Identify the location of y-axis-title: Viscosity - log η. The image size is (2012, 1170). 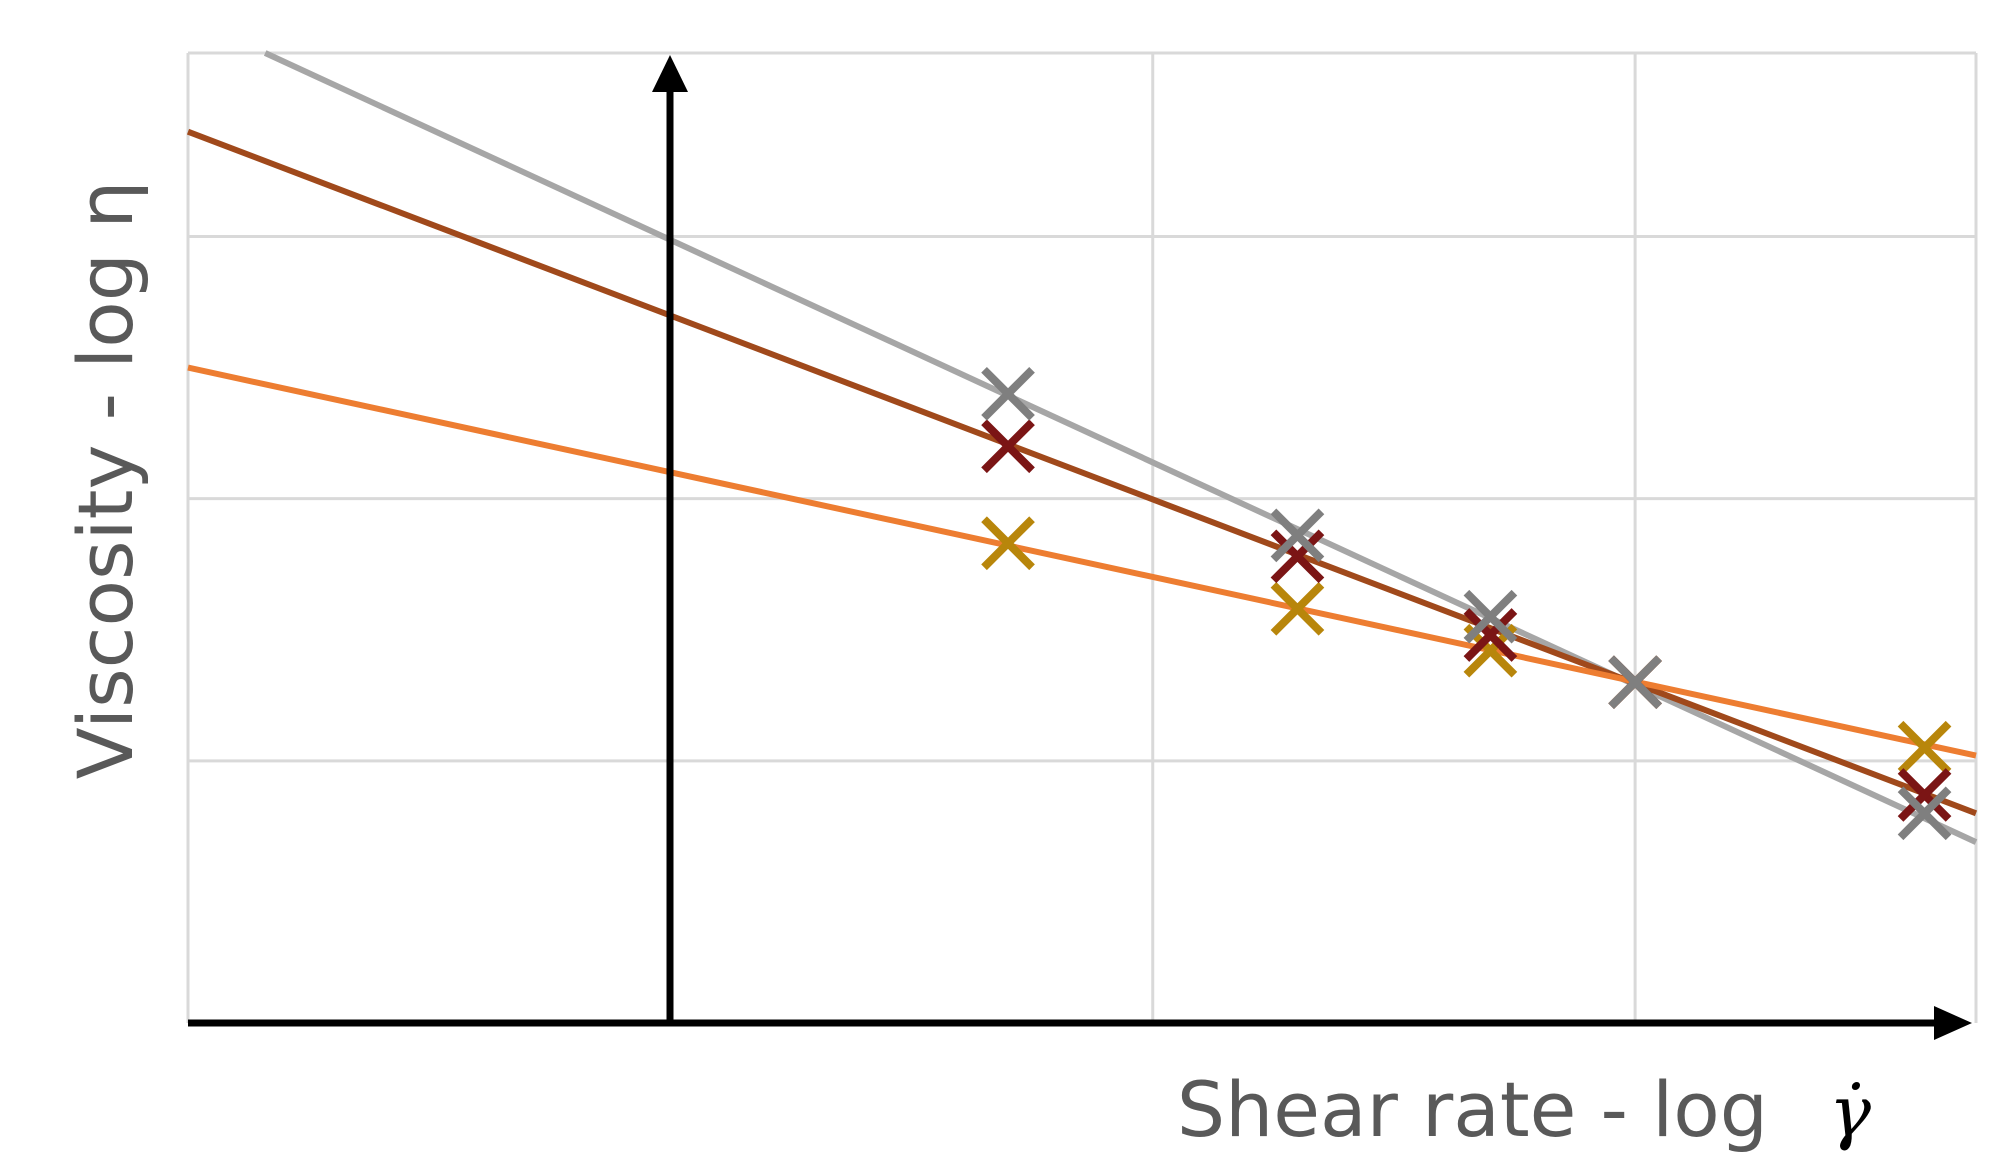
(105, 480).